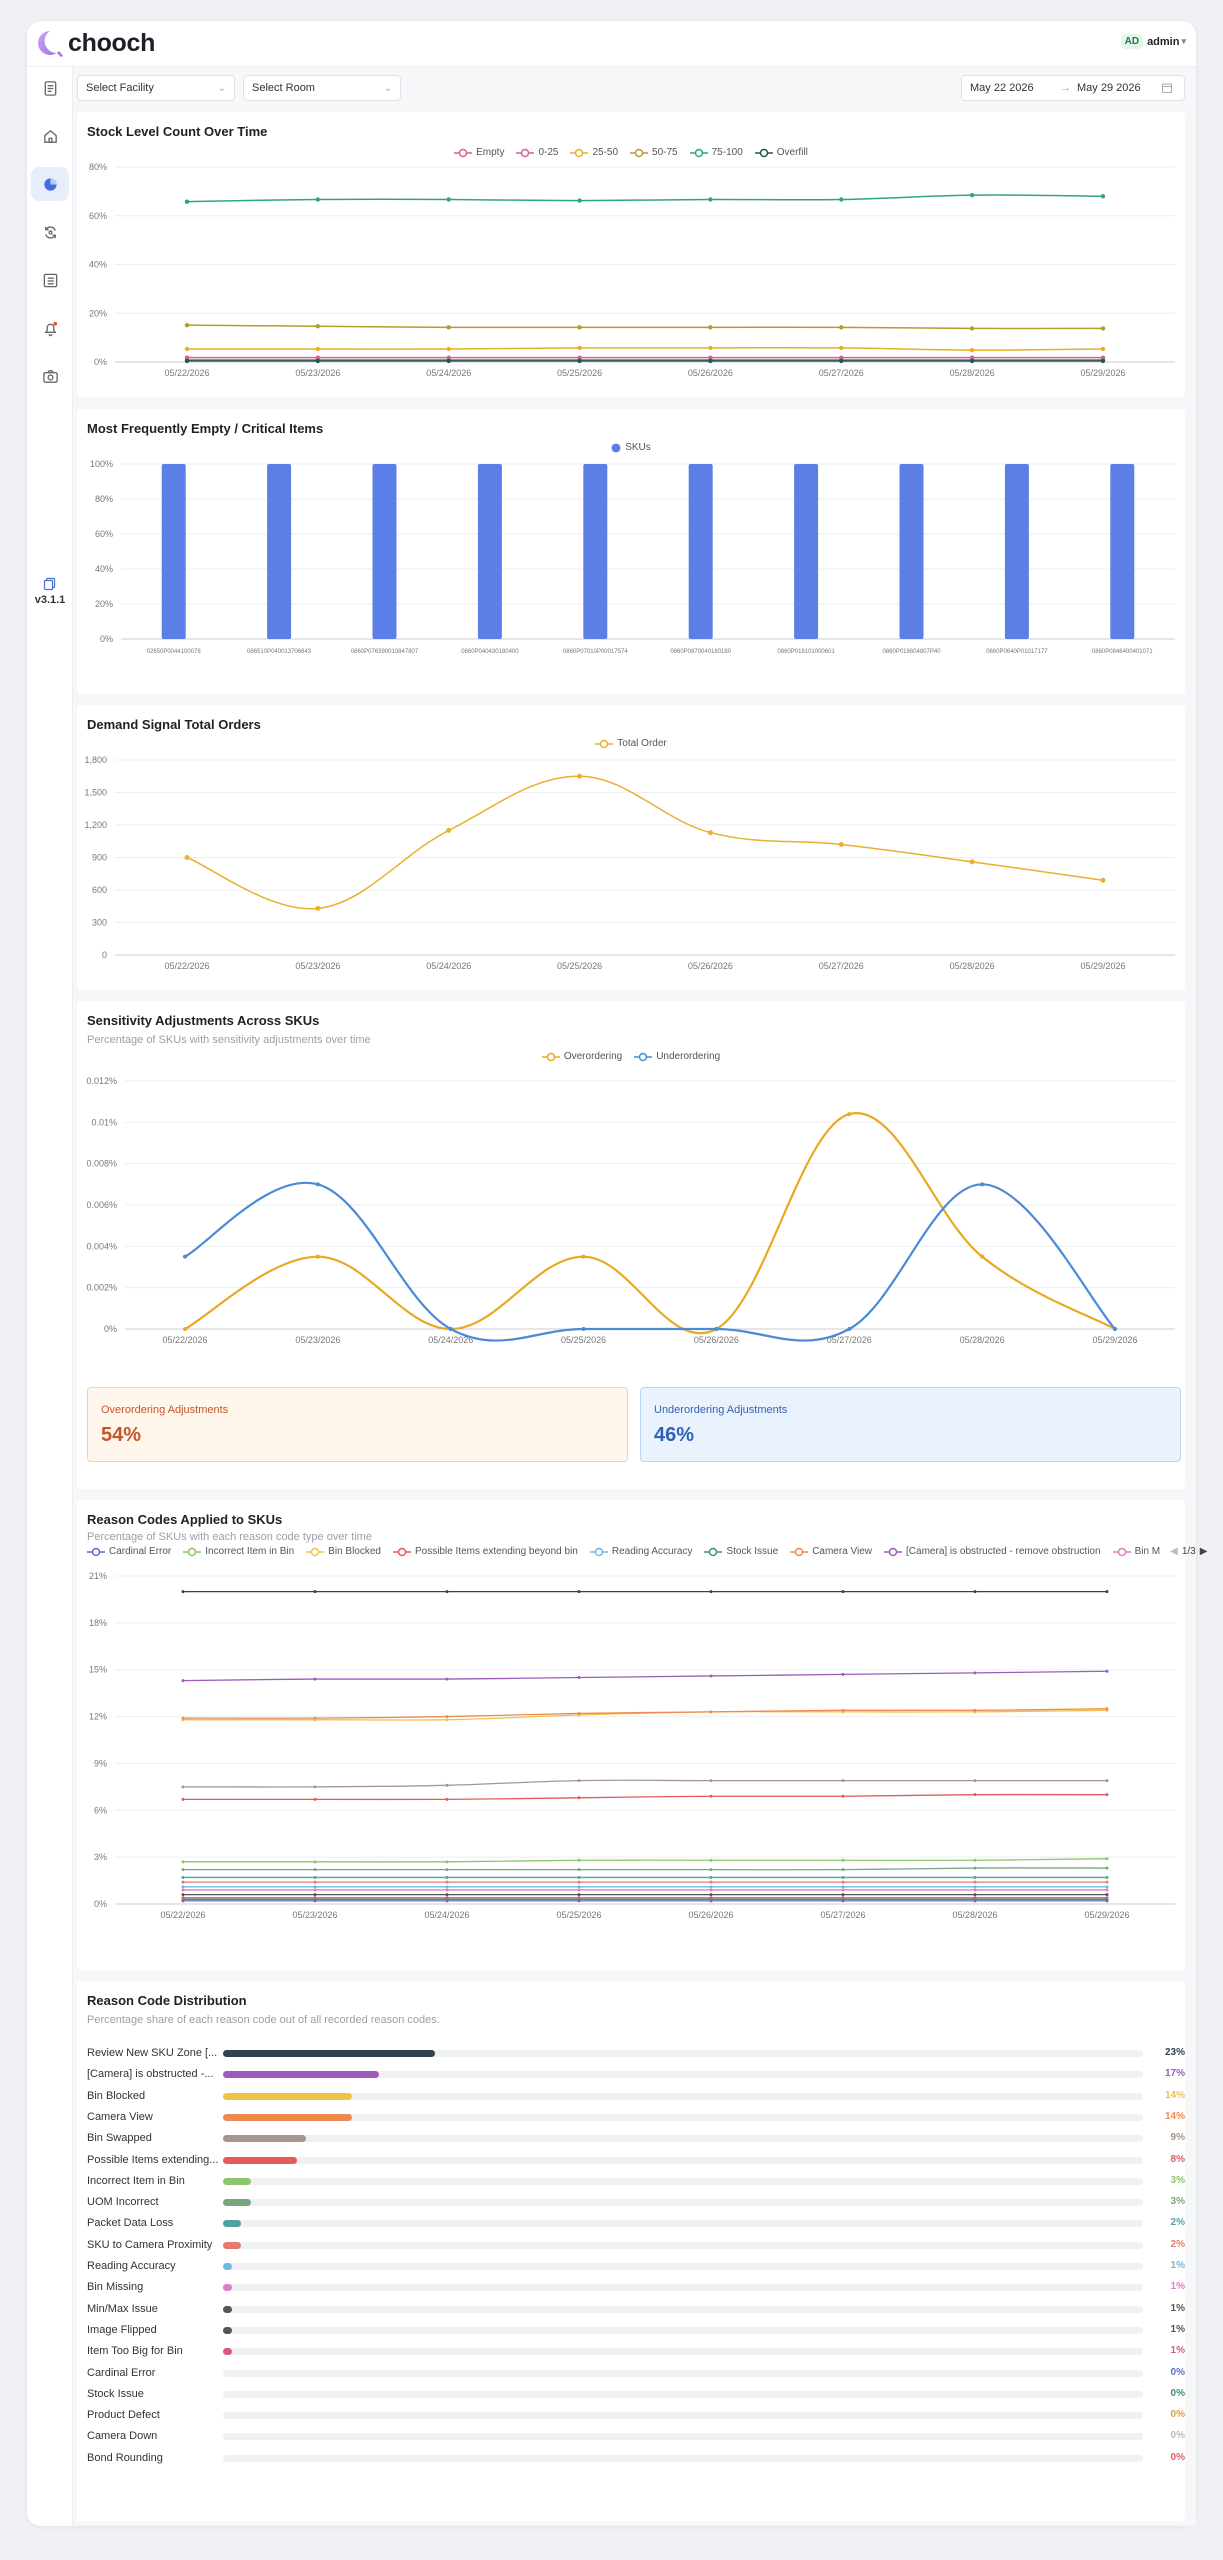  Describe the element at coordinates (594, 152) in the screenshot. I see `legend-item: 25-50` at that location.